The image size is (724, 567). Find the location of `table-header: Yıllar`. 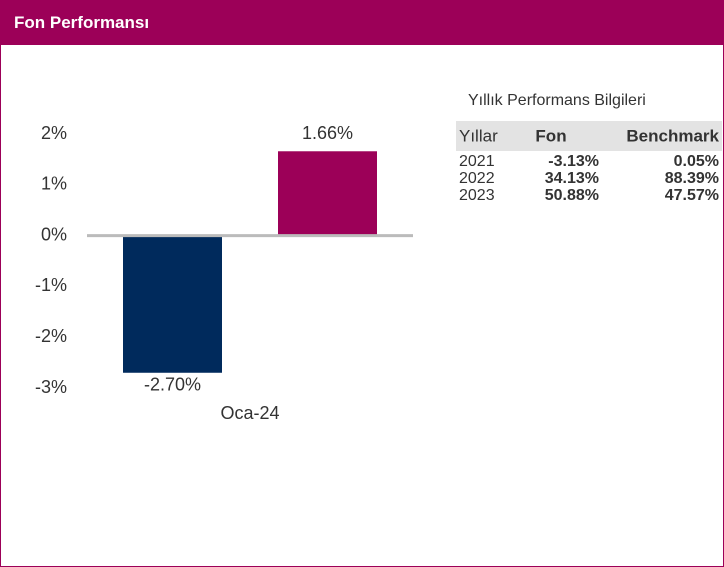

table-header: Yıllar is located at coordinates (478, 135).